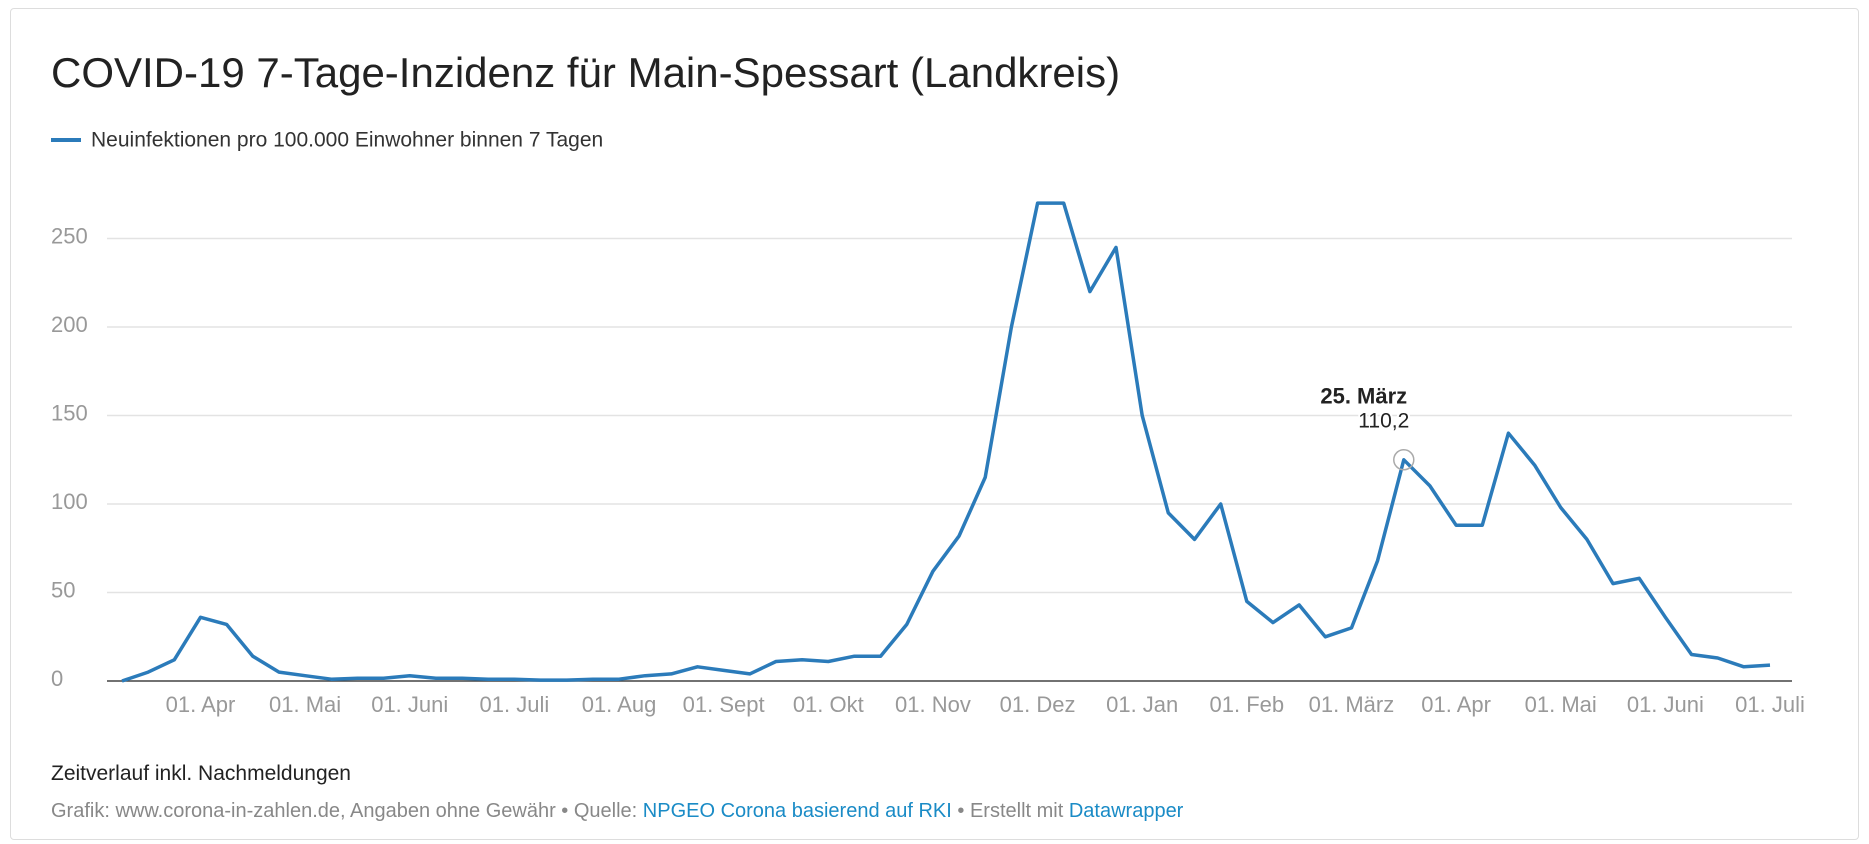 This screenshot has width=1869, height=844. Describe the element at coordinates (1383, 420) in the screenshot. I see `annotation-value: 110,2` at that location.